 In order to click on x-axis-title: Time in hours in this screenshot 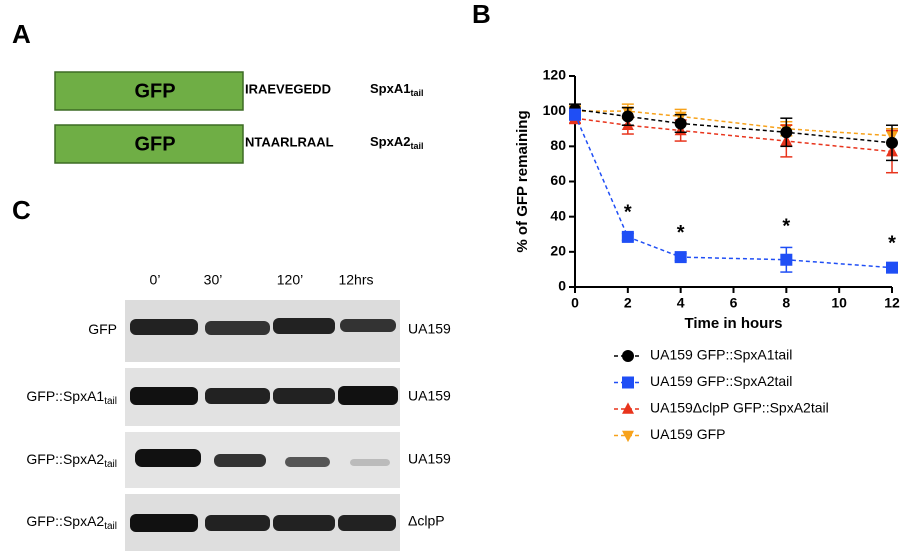, I will do `click(733, 323)`.